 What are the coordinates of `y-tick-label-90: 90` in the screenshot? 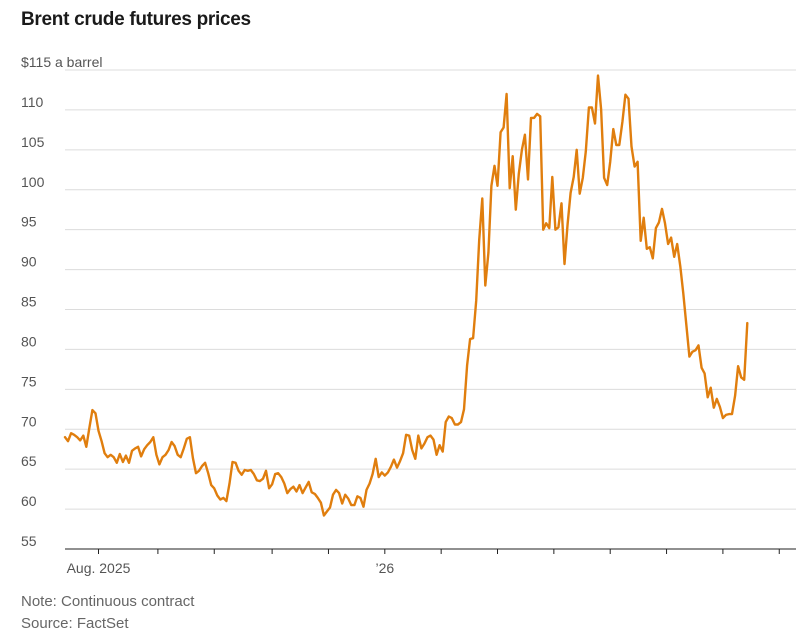 It's located at (29, 262).